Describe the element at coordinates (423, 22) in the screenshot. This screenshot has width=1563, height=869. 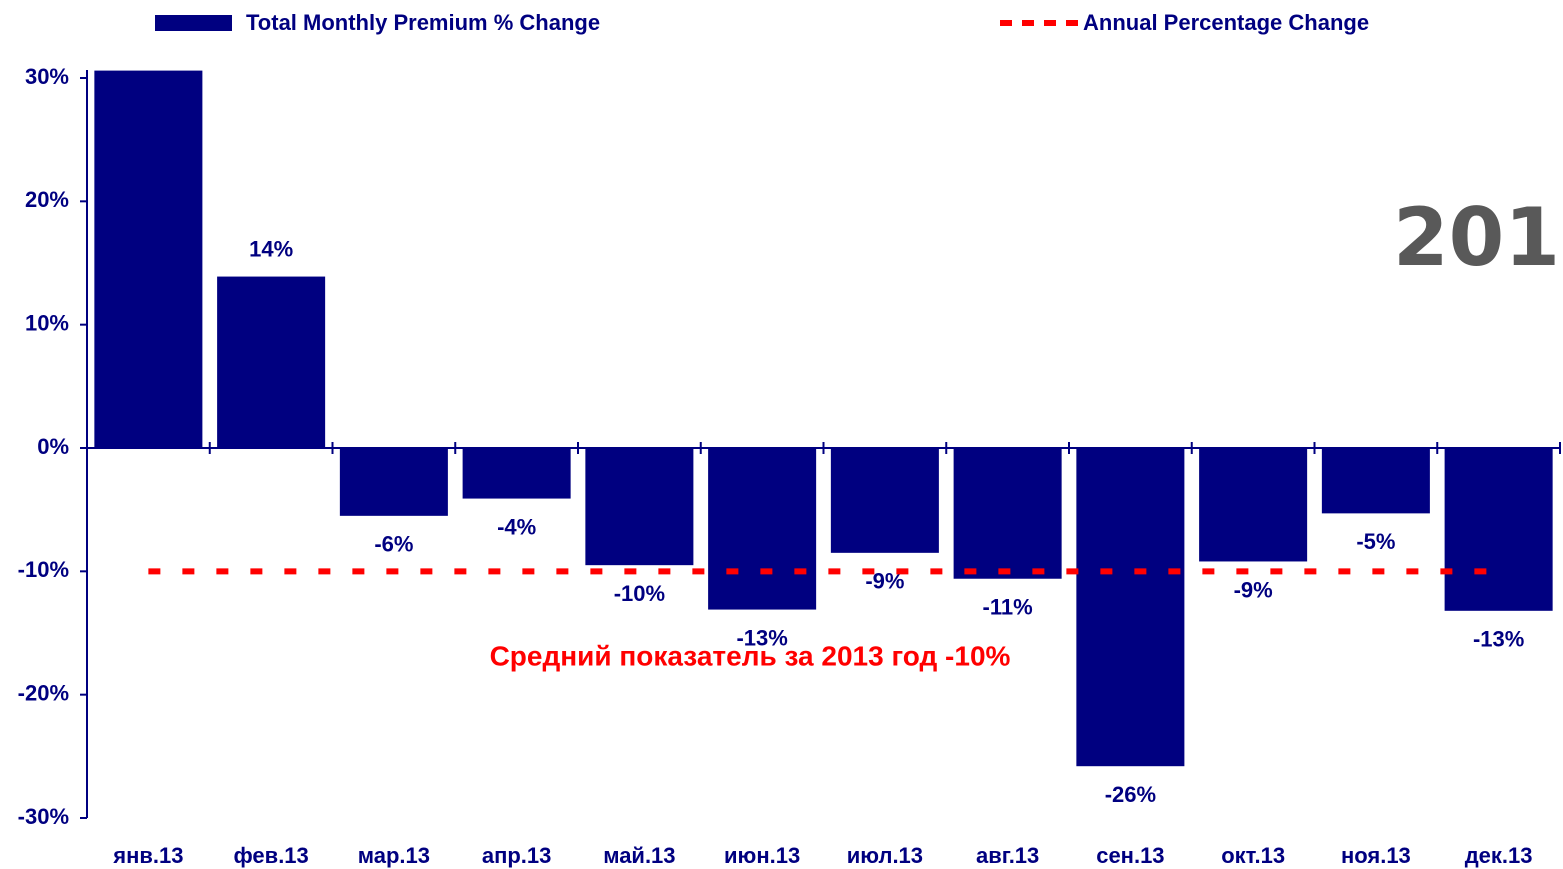
I see `legend-label: Total Monthly Premium % Change` at that location.